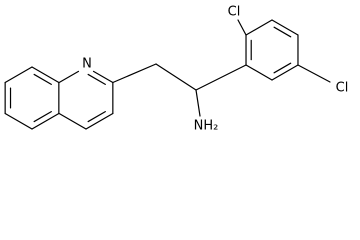 The height and width of the screenshot is (240, 360). What do you see at coordinates (87, 64) in the screenshot?
I see `atom-label-nitrogen: N` at bounding box center [87, 64].